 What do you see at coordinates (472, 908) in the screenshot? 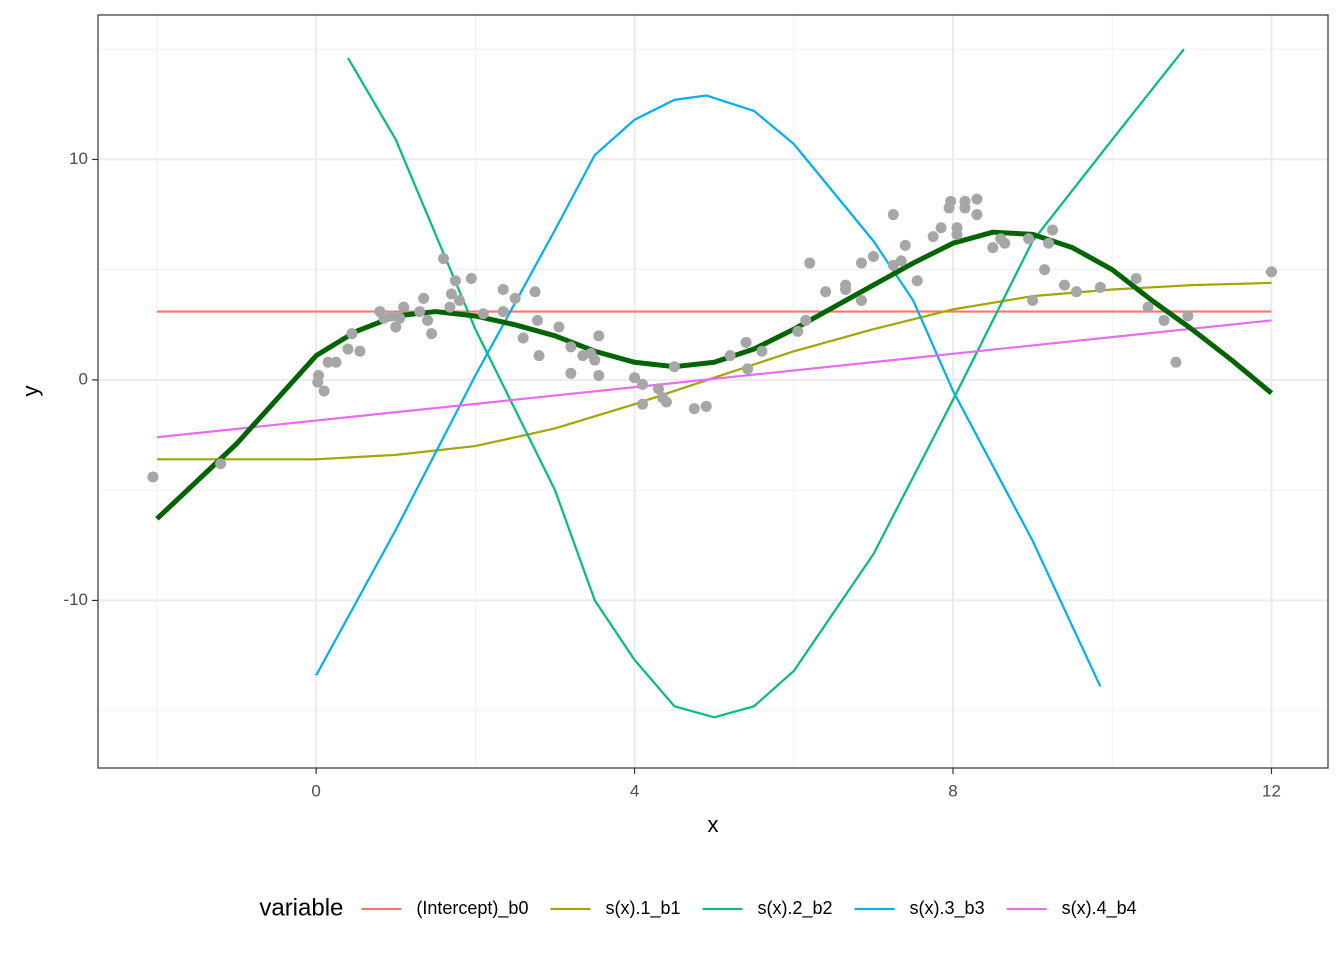
I see `legend-label: (Intercept)_b0` at bounding box center [472, 908].